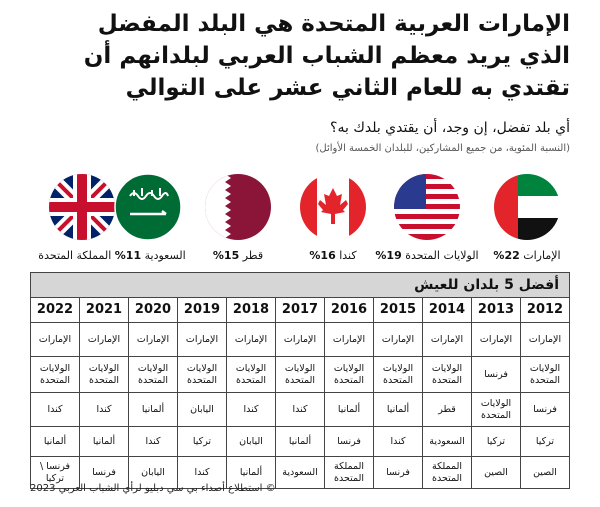 The height and width of the screenshot is (507, 600). What do you see at coordinates (104, 310) in the screenshot?
I see `year: 2021` at bounding box center [104, 310].